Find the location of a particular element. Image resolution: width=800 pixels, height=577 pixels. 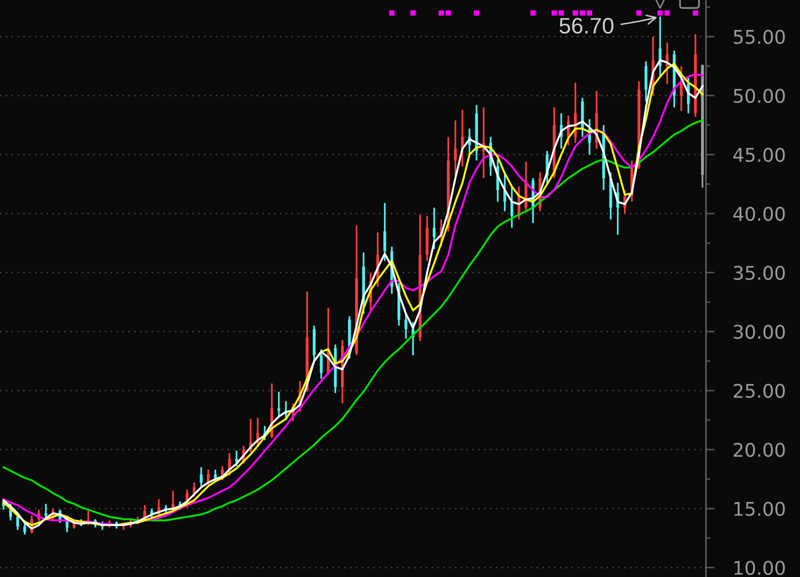

y-tick-label: 45.00 is located at coordinates (759, 155).